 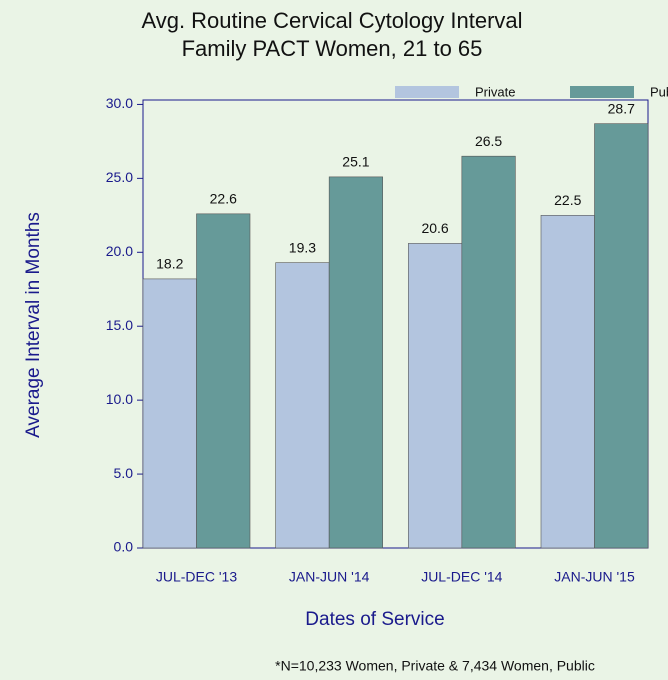 What do you see at coordinates (329, 577) in the screenshot?
I see `x-tick-label: JAN-JUN '14` at bounding box center [329, 577].